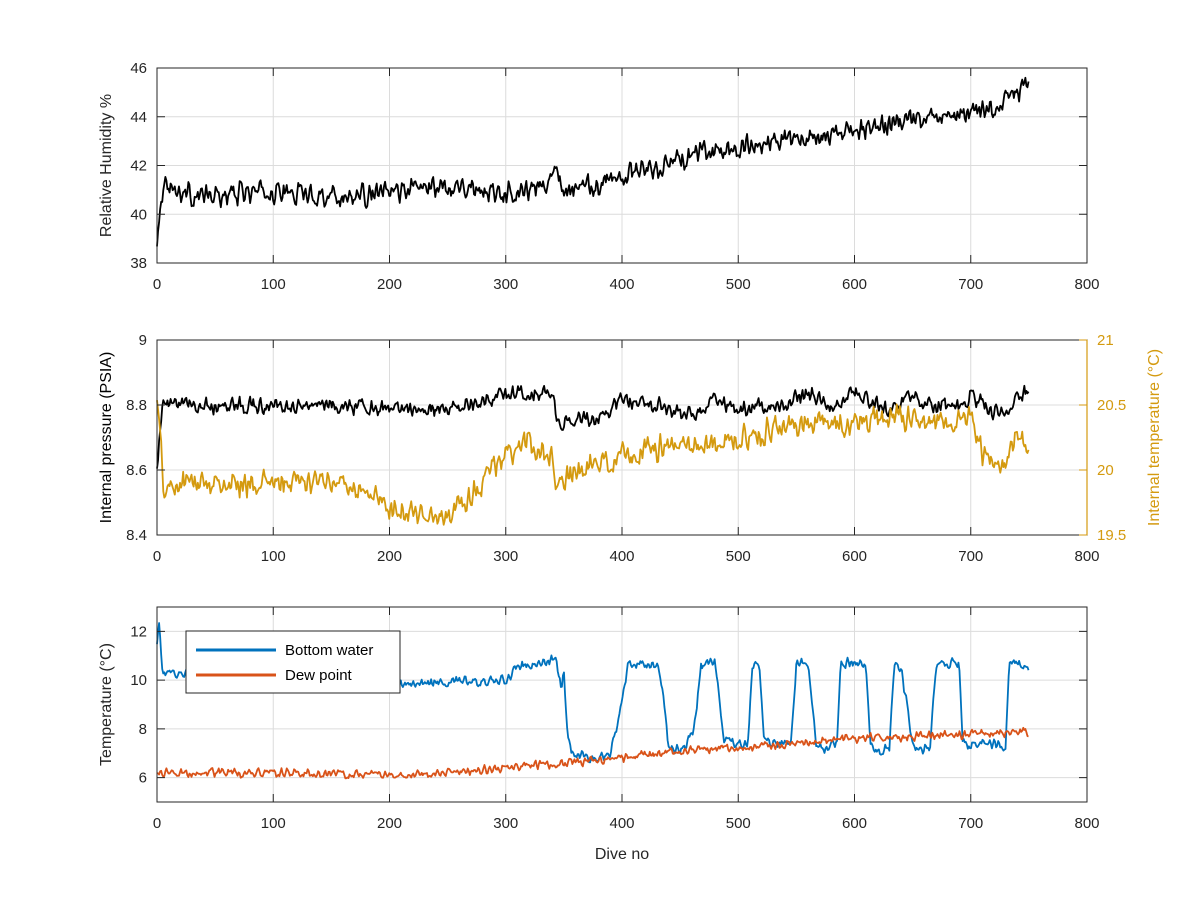  Describe the element at coordinates (106, 438) in the screenshot. I see `y-axis-label: Internal pressure (PSIA)` at that location.